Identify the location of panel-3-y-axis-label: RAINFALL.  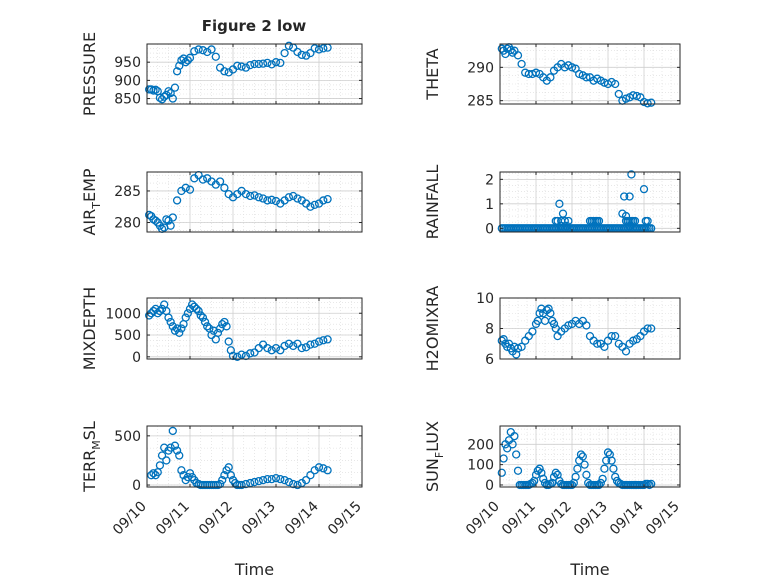
(432, 202).